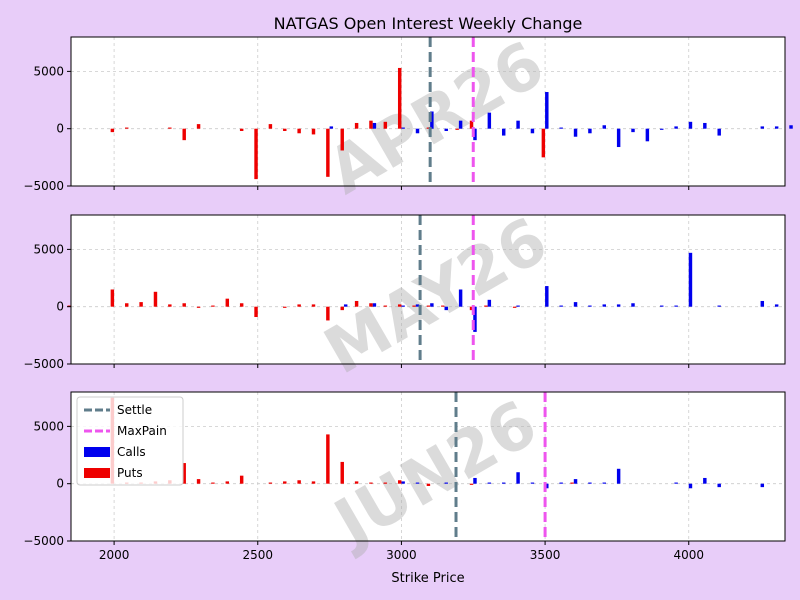 The image size is (800, 600). Describe the element at coordinates (688, 555) in the screenshot. I see `x-tick-label: 4000` at that location.